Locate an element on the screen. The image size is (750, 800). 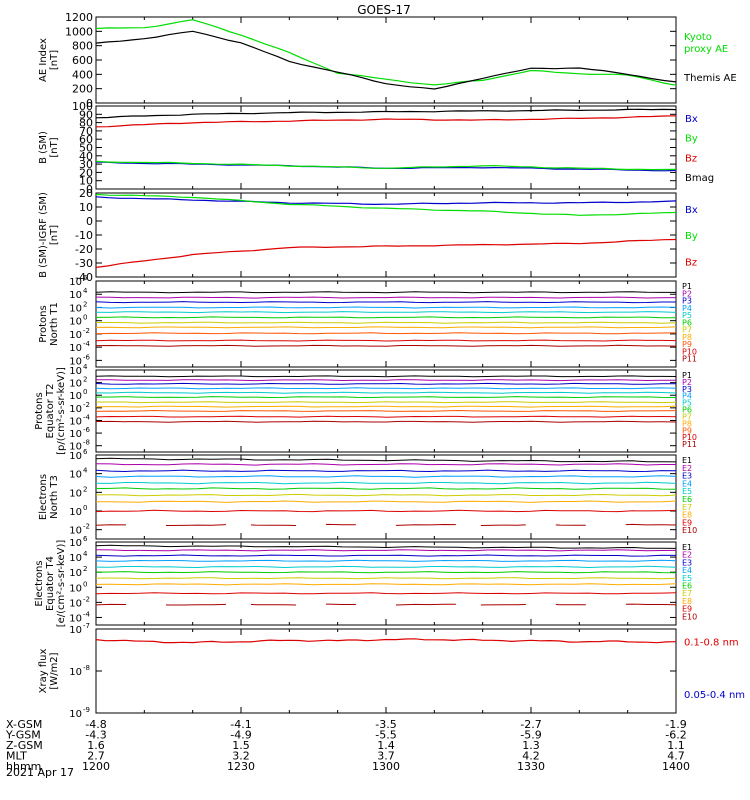
channel-legend: P3 is located at coordinates (687, 301).